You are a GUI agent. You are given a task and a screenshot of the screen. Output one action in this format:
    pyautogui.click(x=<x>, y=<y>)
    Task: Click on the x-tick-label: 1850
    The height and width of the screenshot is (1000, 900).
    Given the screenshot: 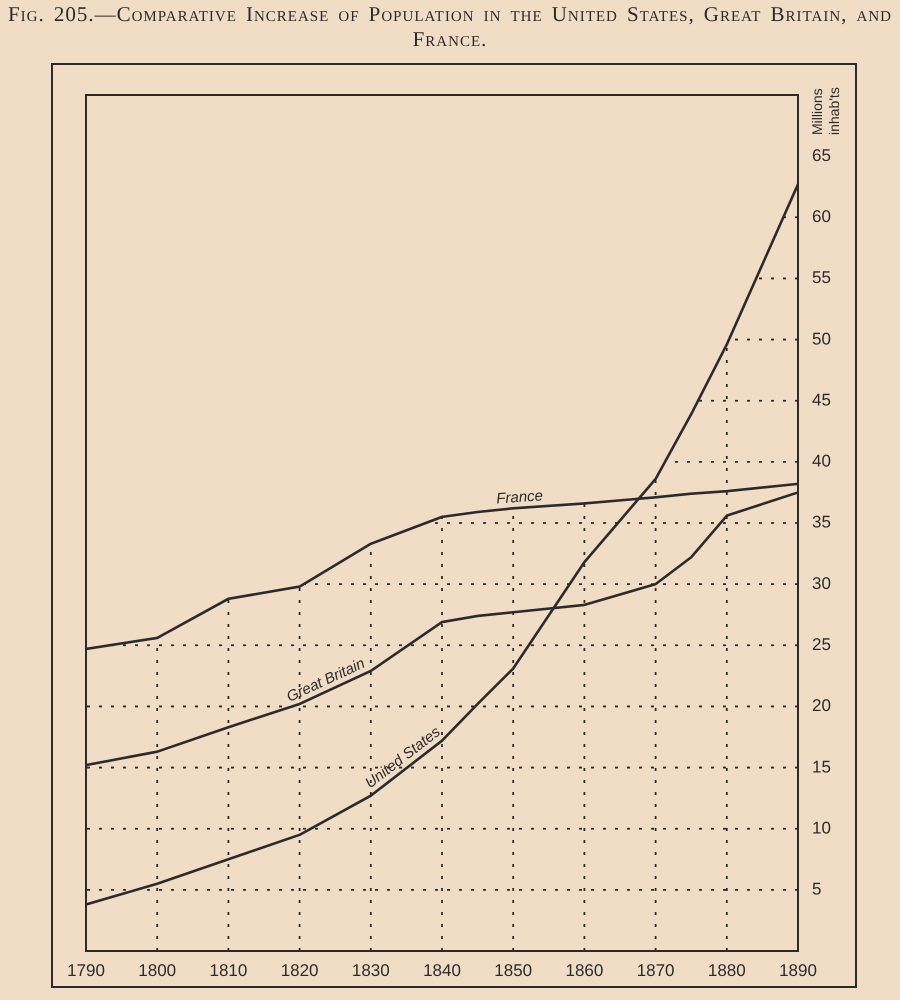 What is the action you would take?
    pyautogui.click(x=513, y=970)
    